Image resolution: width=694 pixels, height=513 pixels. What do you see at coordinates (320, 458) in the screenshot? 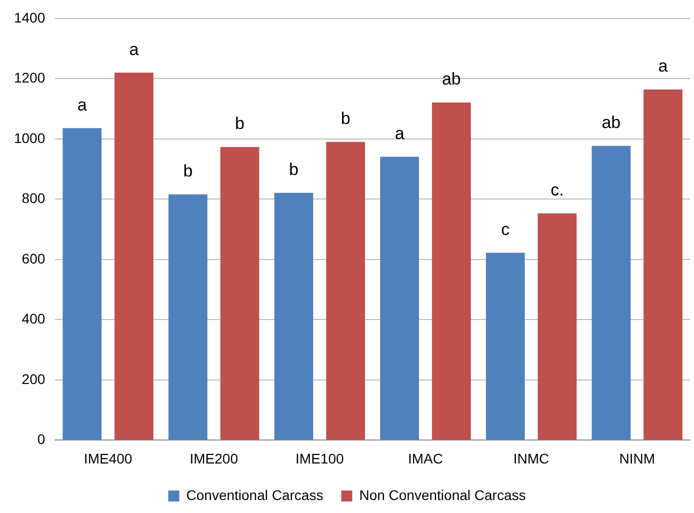
I see `x-tick-label: IME100` at bounding box center [320, 458].